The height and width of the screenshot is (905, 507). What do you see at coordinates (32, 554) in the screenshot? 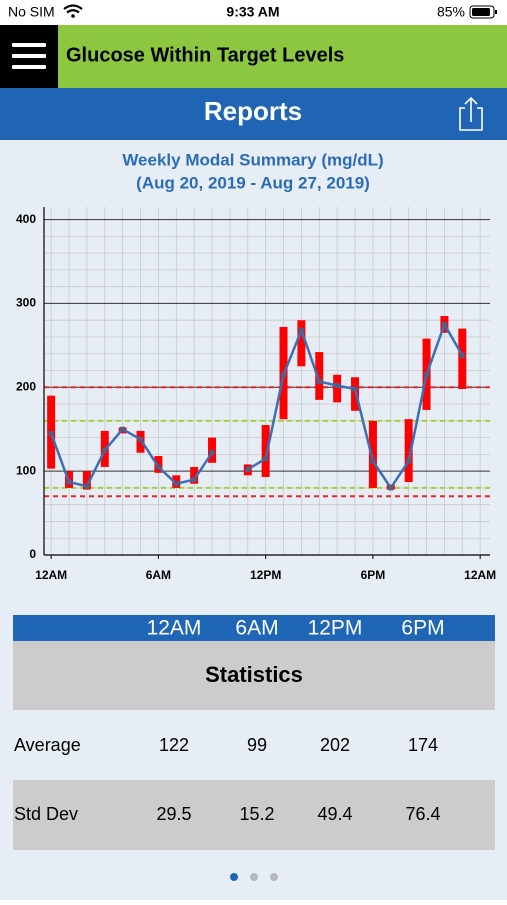
I see `y-tick-label: 0` at bounding box center [32, 554].